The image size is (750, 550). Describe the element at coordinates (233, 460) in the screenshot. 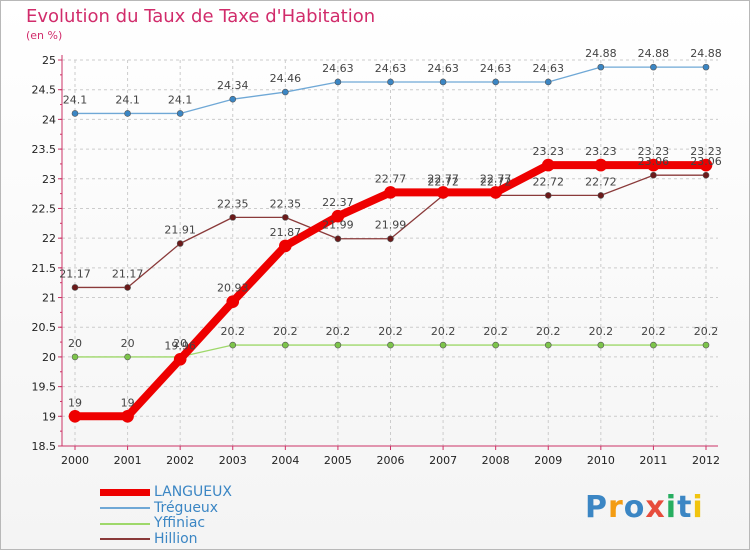

I see `x-tick-label: 2003` at that location.